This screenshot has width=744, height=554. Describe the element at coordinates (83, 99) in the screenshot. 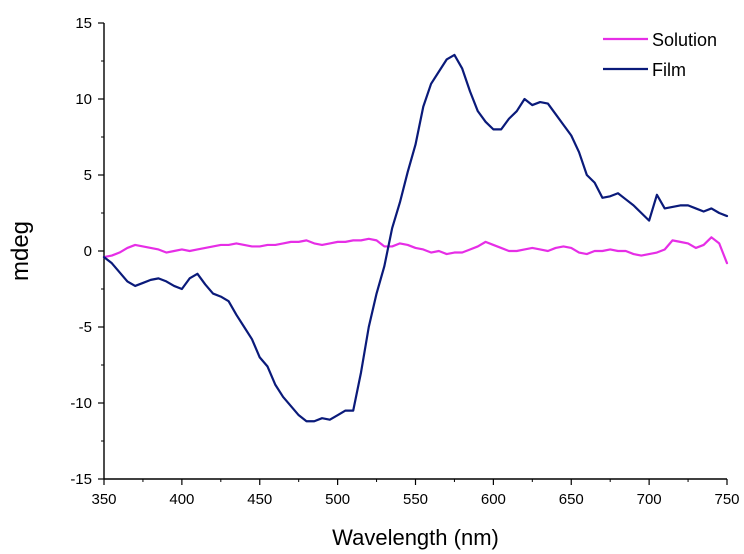

I see `y-tick-label: 10` at that location.